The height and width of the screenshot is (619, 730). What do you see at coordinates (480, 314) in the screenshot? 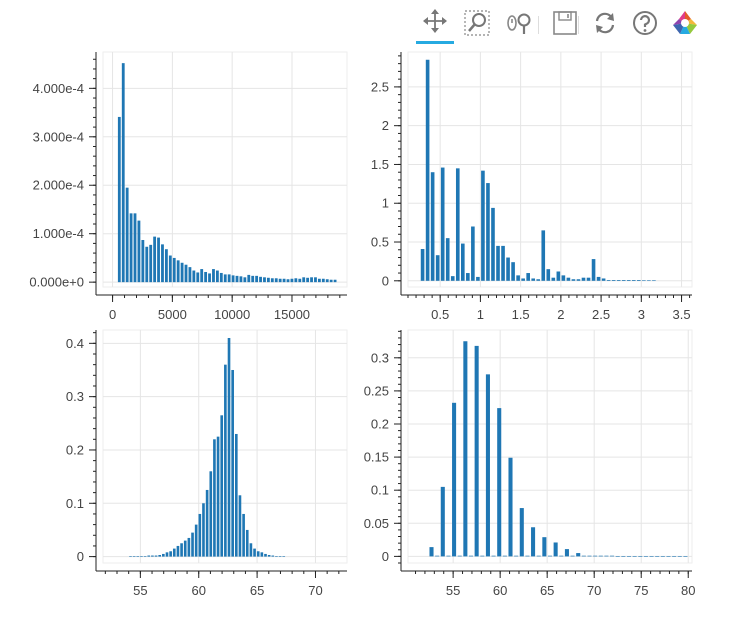
I see `x-tick-label: 1` at bounding box center [480, 314].